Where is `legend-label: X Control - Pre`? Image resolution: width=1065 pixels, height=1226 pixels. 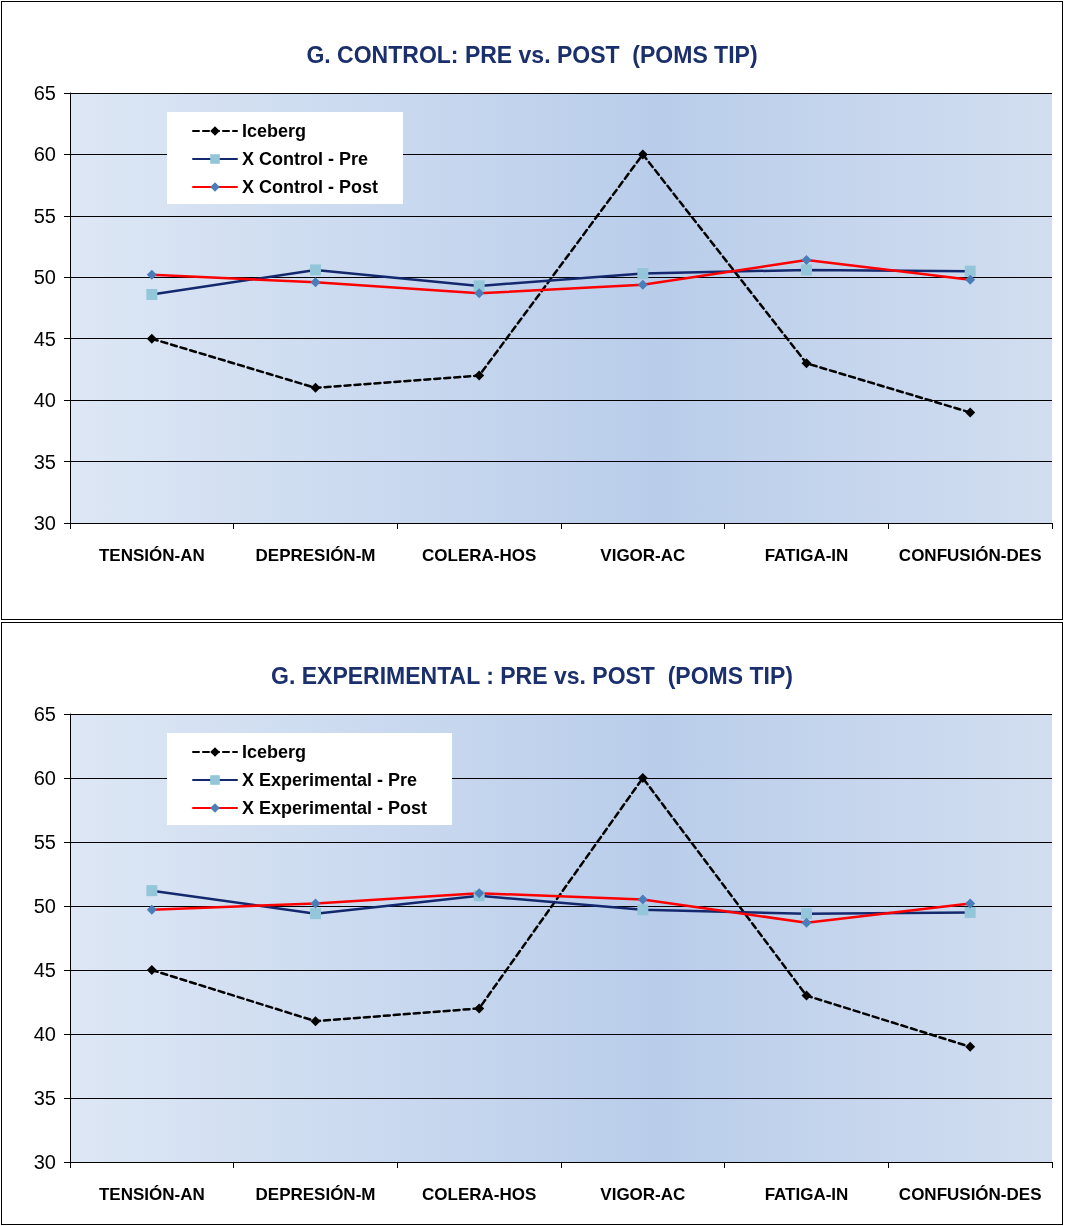
legend-label: X Control - Pre is located at coordinates (305, 159).